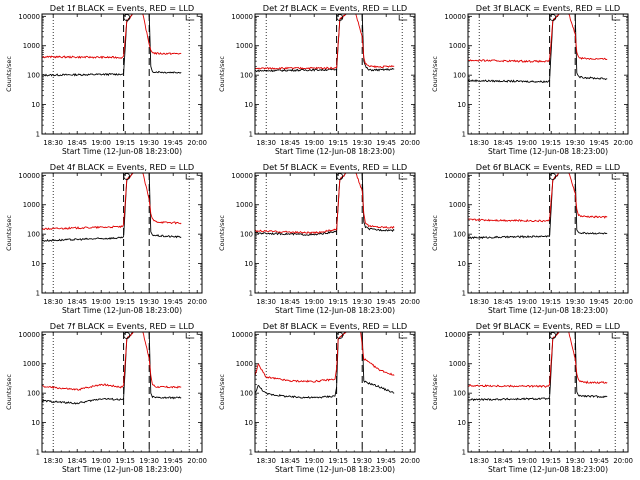  What do you see at coordinates (548, 8) in the screenshot?
I see `panel-title: Det 3f BLACK = Events, RED = LLD` at bounding box center [548, 8].